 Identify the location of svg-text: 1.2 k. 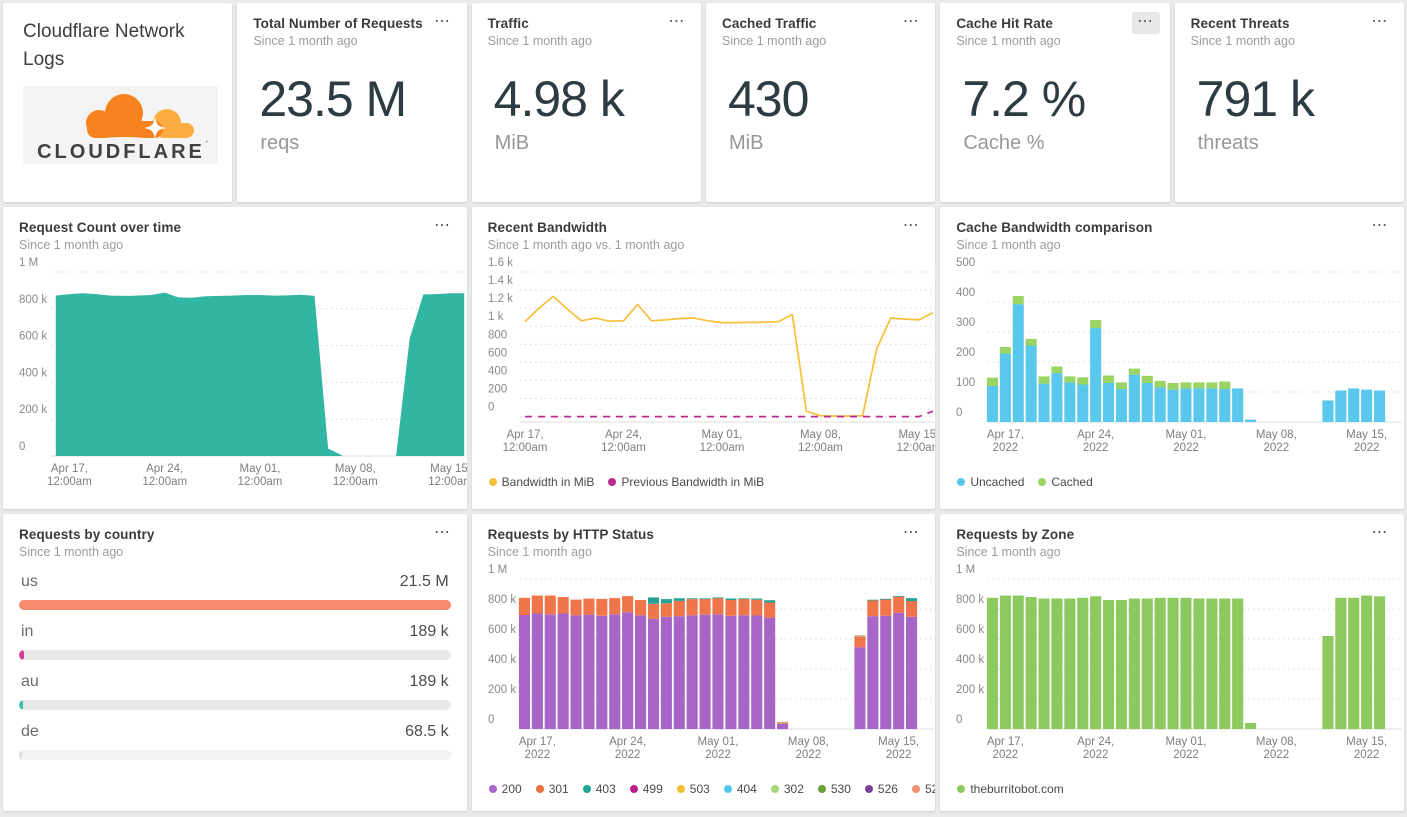
(500, 299).